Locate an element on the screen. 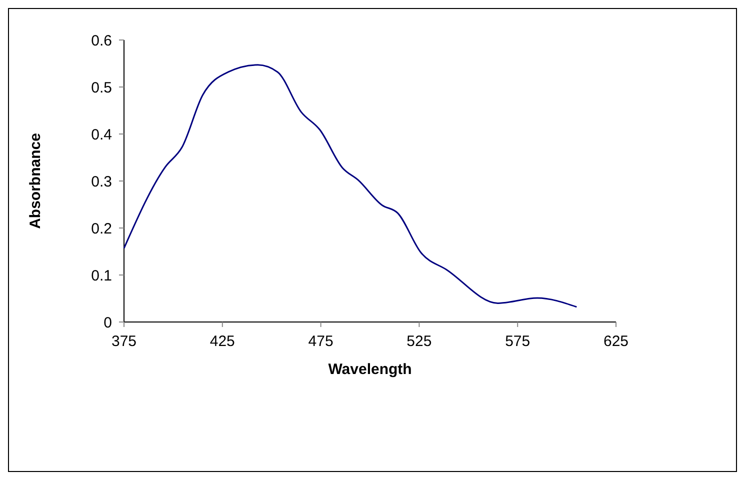  x-axis-title: Wavelength is located at coordinates (370, 369).